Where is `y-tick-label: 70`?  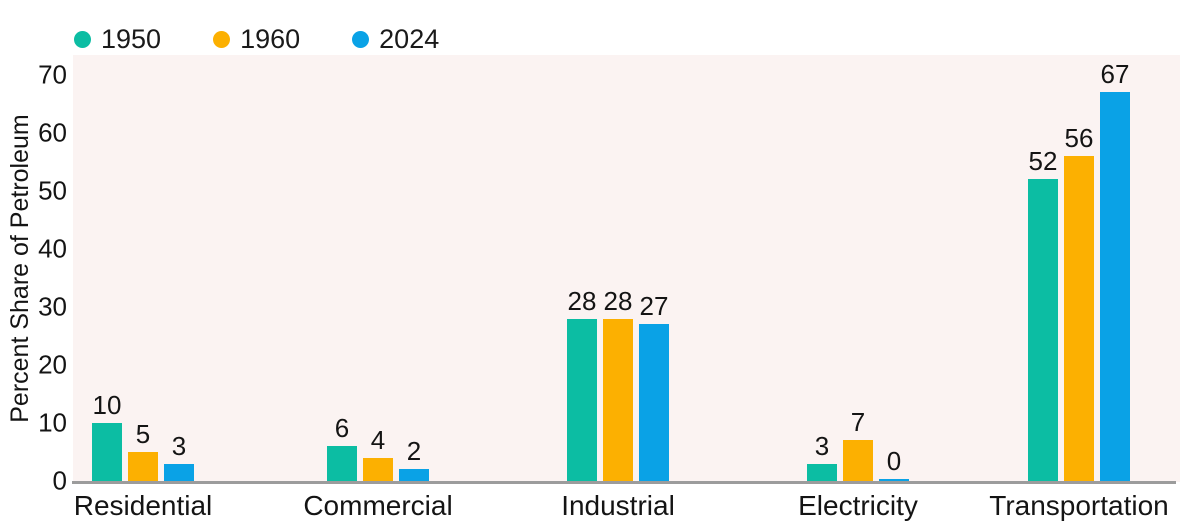
y-tick-label: 70 is located at coordinates (52, 74).